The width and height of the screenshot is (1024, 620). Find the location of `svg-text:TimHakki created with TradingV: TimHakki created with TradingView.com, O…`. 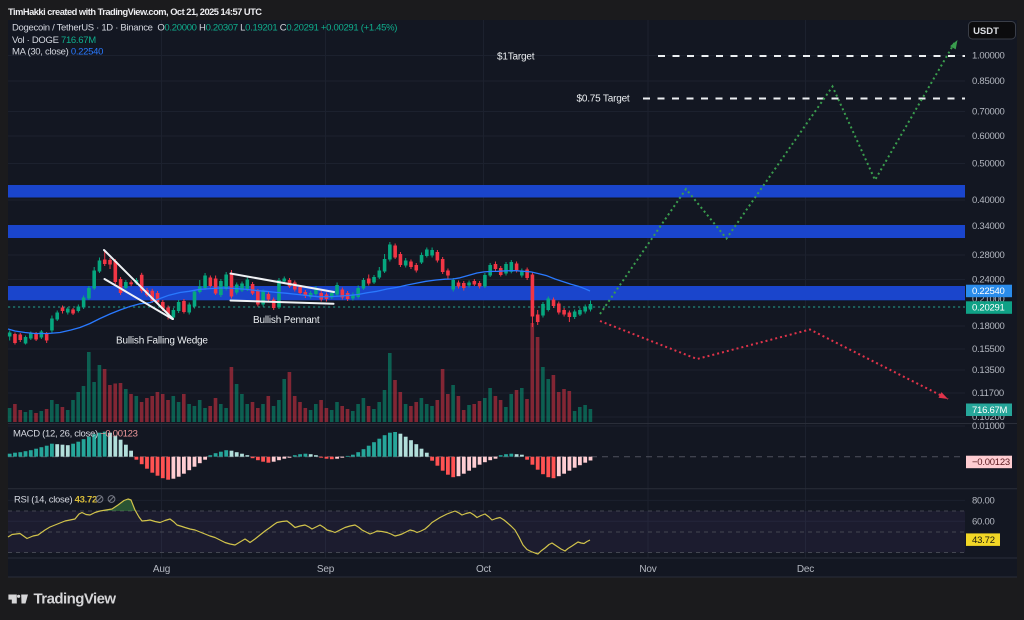

svg-text:TimHakki created with TradingV: TimHakki created with TradingView.com, O… is located at coordinates (135, 12).